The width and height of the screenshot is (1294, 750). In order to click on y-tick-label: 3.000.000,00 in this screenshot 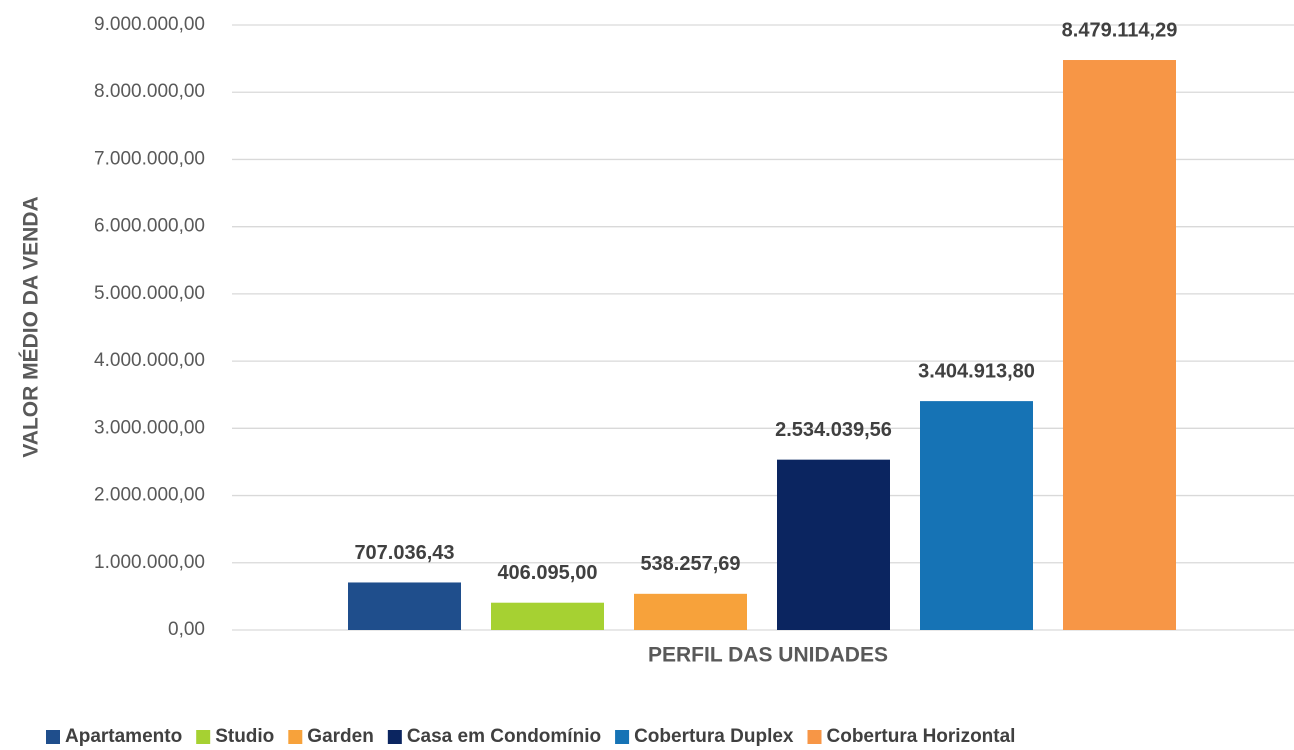, I will do `click(149, 427)`.